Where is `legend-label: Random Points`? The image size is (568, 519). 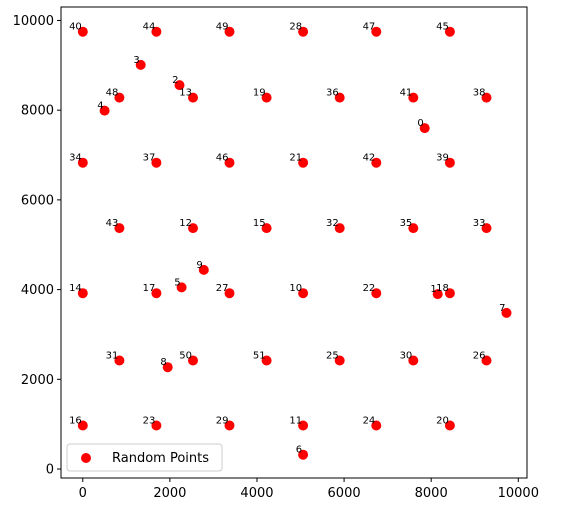 legend-label: Random Points is located at coordinates (160, 458).